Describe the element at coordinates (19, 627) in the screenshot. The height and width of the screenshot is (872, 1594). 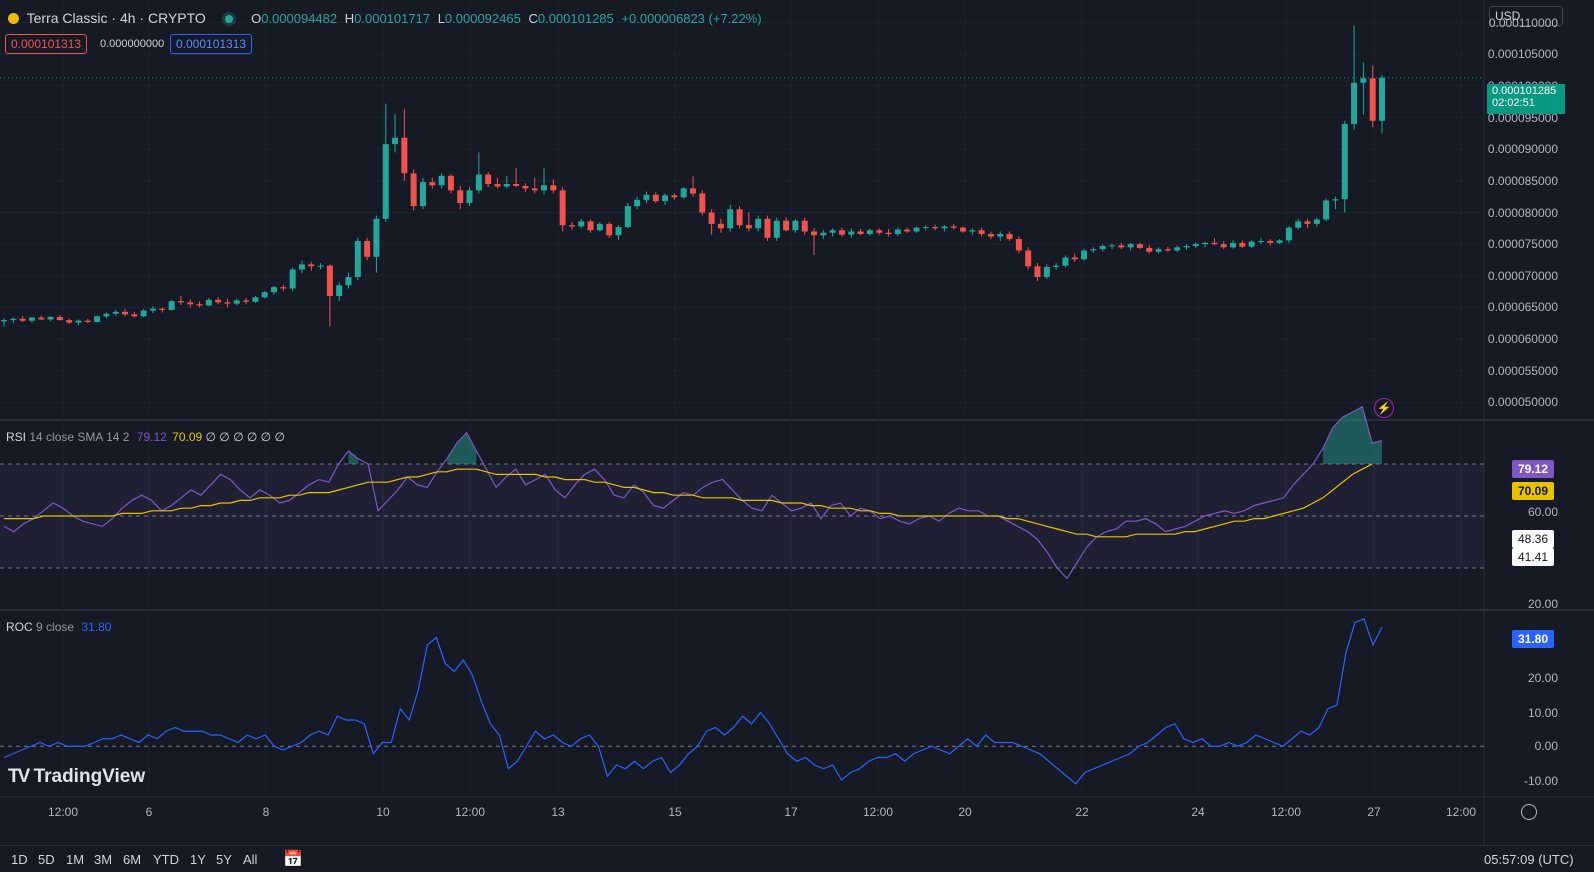
I see `roc-label: ROC` at that location.